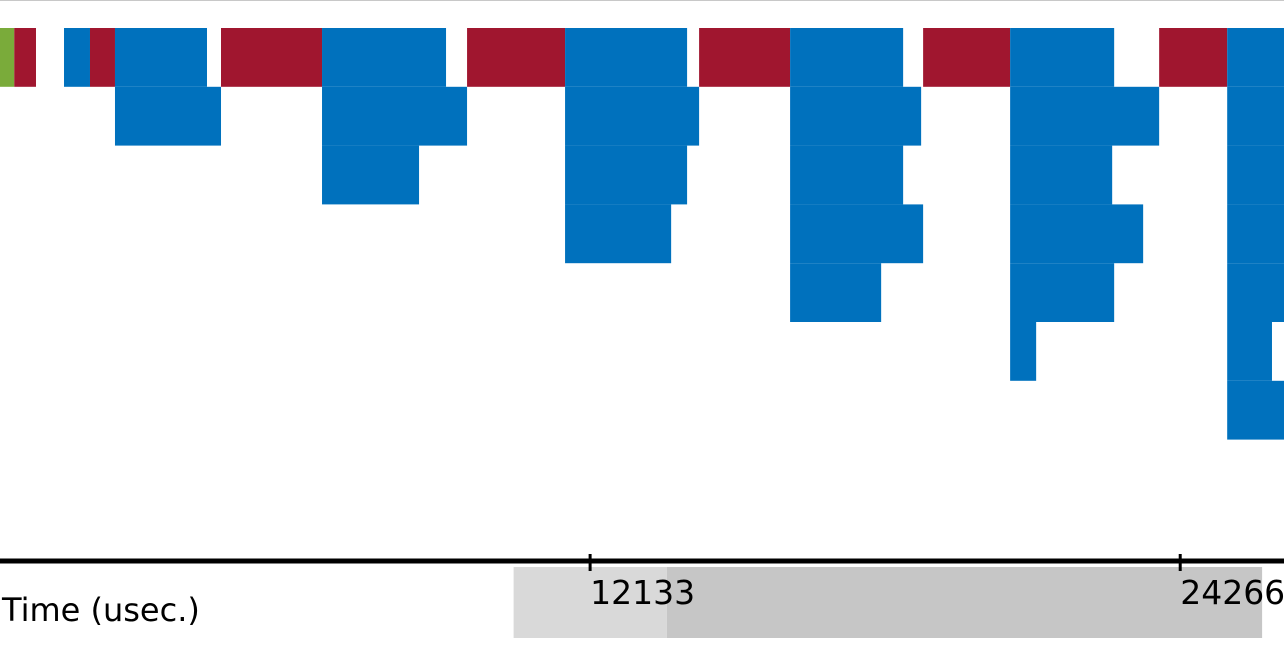  I want to click on scrollbar-view, so click(590, 602).